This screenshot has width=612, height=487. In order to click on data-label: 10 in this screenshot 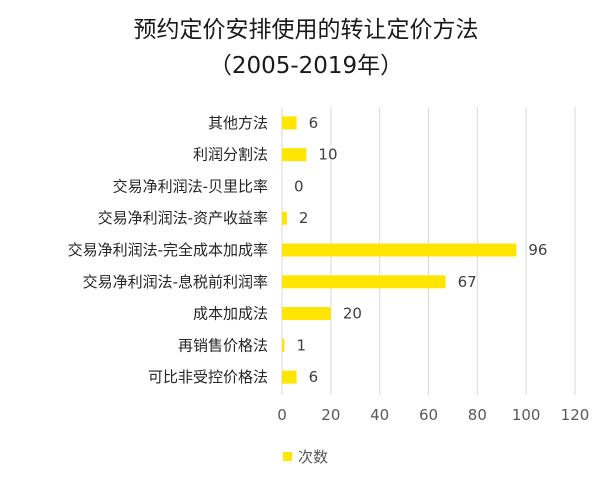, I will do `click(327, 155)`.